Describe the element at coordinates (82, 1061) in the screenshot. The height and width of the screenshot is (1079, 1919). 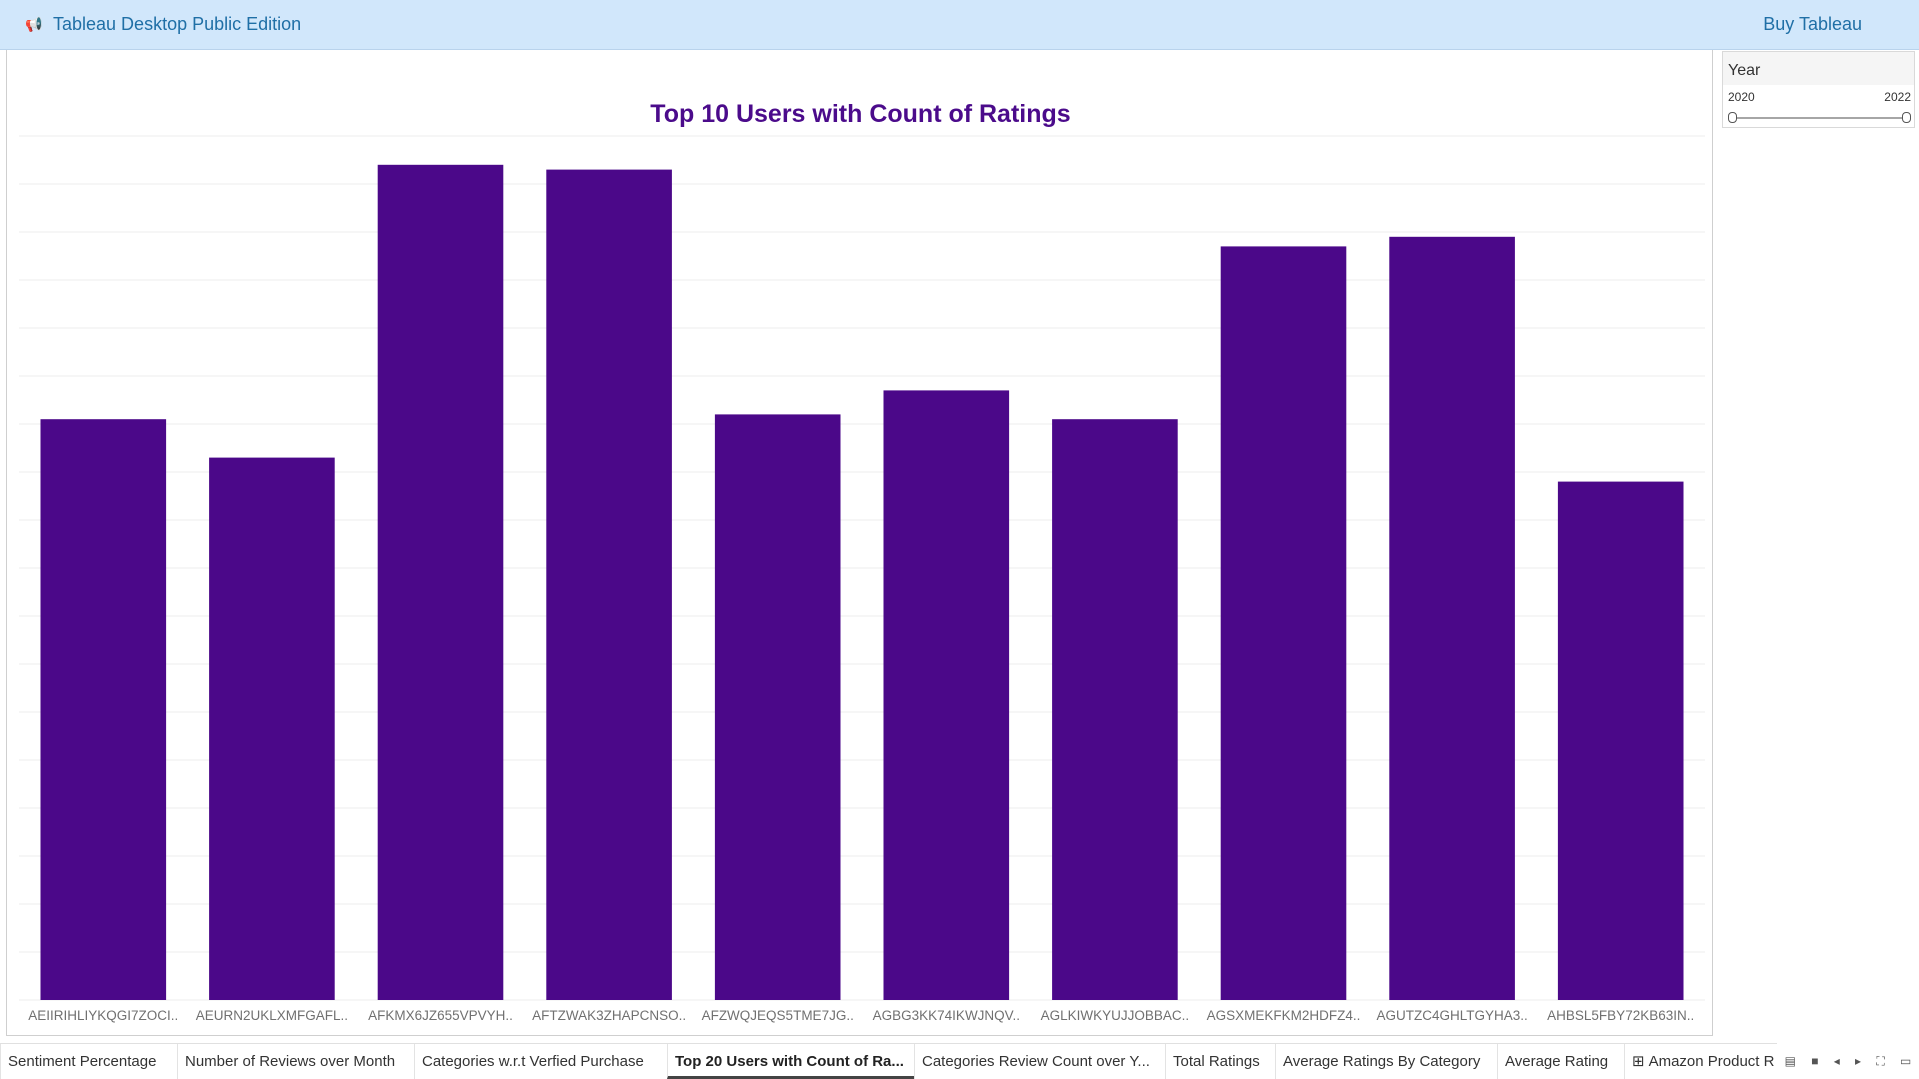
I see `sheet-tab-label: Sentiment Percentage` at that location.